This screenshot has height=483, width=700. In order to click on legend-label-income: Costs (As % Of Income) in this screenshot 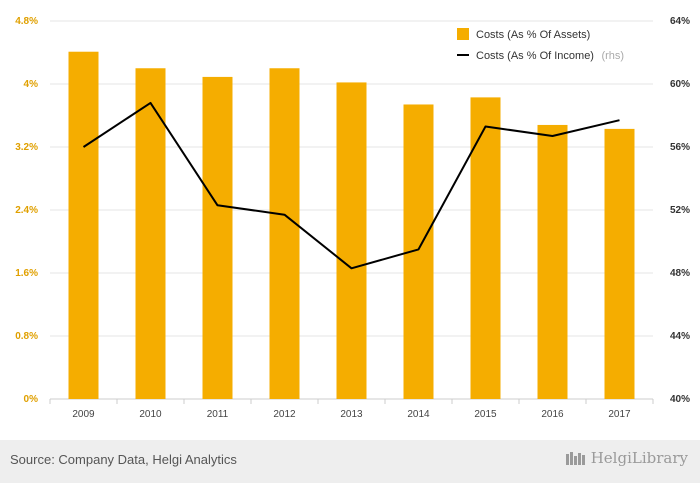, I will do `click(535, 56)`.